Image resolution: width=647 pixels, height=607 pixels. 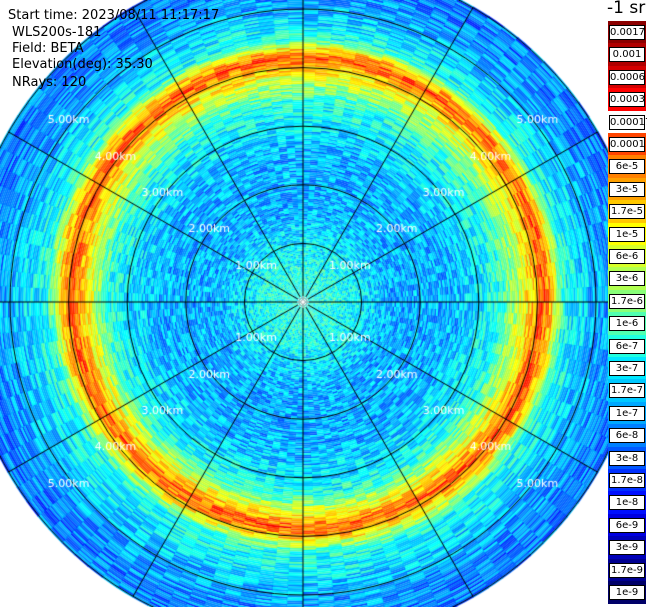 What do you see at coordinates (627, 256) in the screenshot?
I see `colorbar-tick-label: 6e-6` at bounding box center [627, 256].